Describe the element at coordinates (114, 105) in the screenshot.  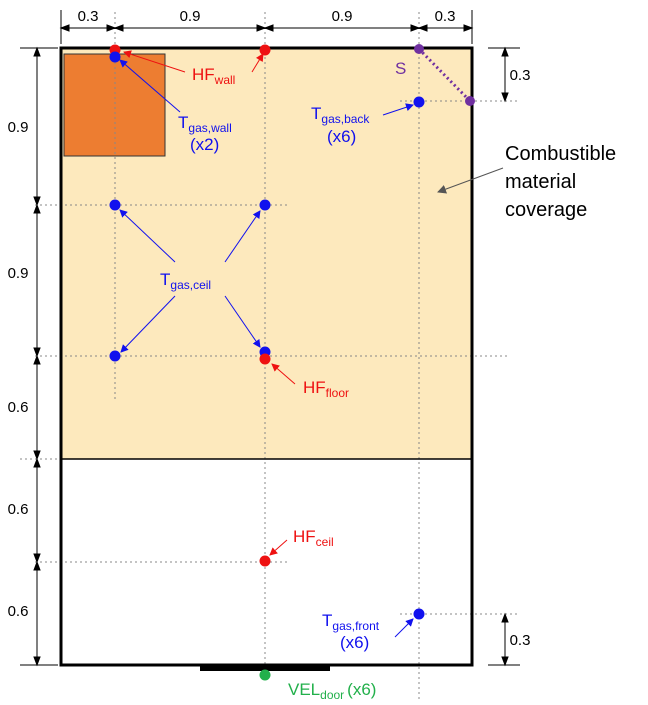
I see `wall-block` at that location.